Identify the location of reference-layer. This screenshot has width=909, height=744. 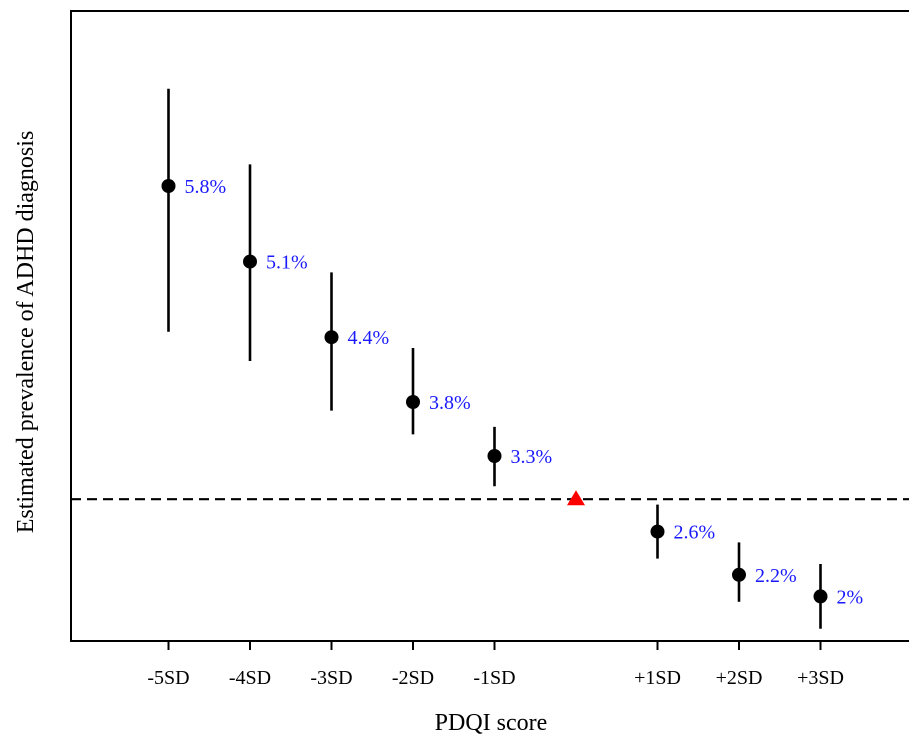
(490, 498).